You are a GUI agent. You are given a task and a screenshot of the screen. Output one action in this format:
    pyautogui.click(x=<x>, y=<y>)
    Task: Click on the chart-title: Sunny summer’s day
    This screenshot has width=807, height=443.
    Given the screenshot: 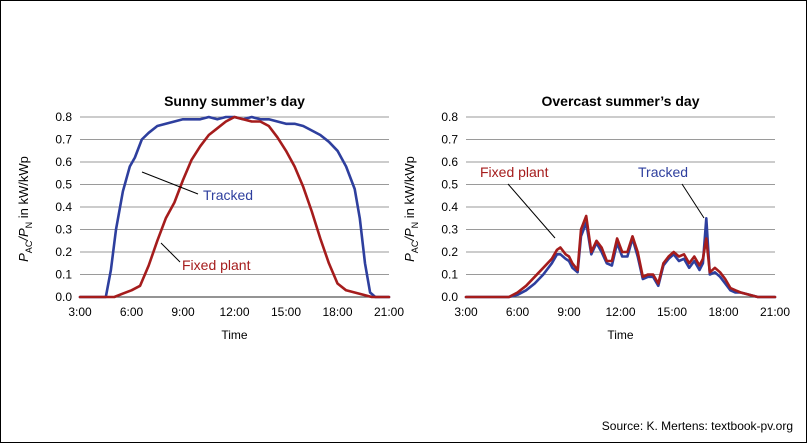 What is the action you would take?
    pyautogui.click(x=234, y=101)
    